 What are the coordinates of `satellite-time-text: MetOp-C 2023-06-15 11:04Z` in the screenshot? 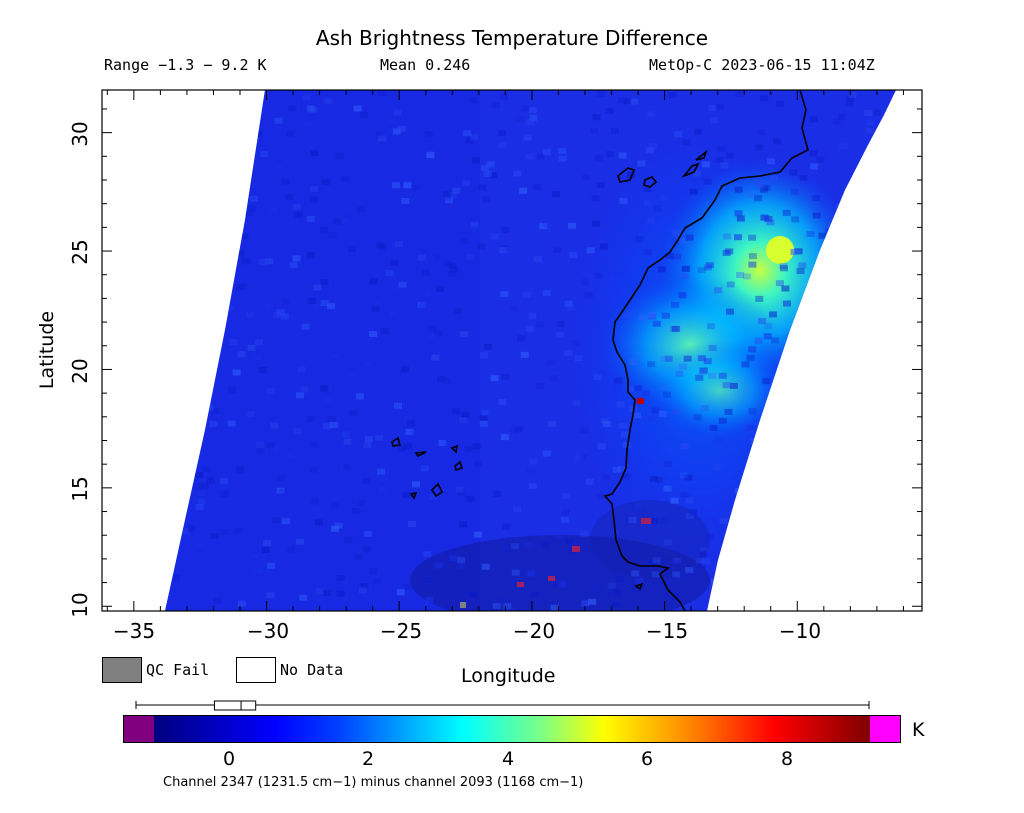 It's located at (762, 65).